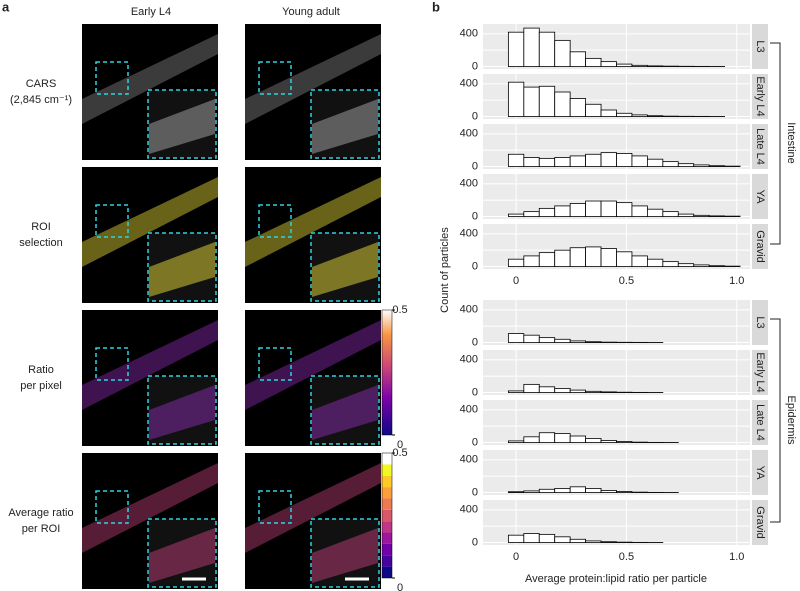 The width and height of the screenshot is (800, 591). Describe the element at coordinates (760, 46) in the screenshot. I see `facet-label: L3` at that location.